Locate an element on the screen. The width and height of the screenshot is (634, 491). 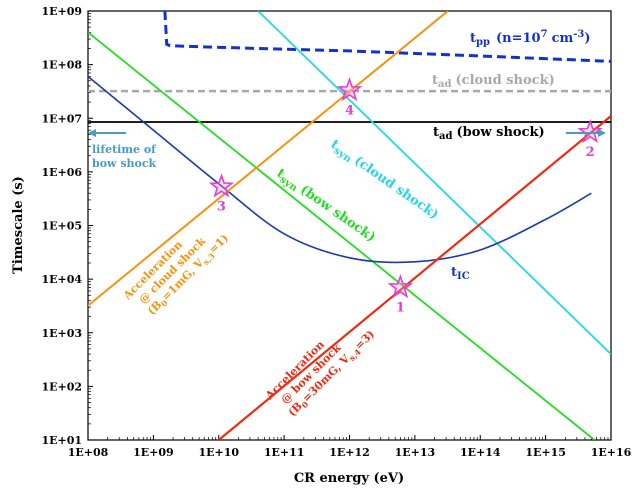
x-tick-label: 1E+12 is located at coordinates (349, 452).